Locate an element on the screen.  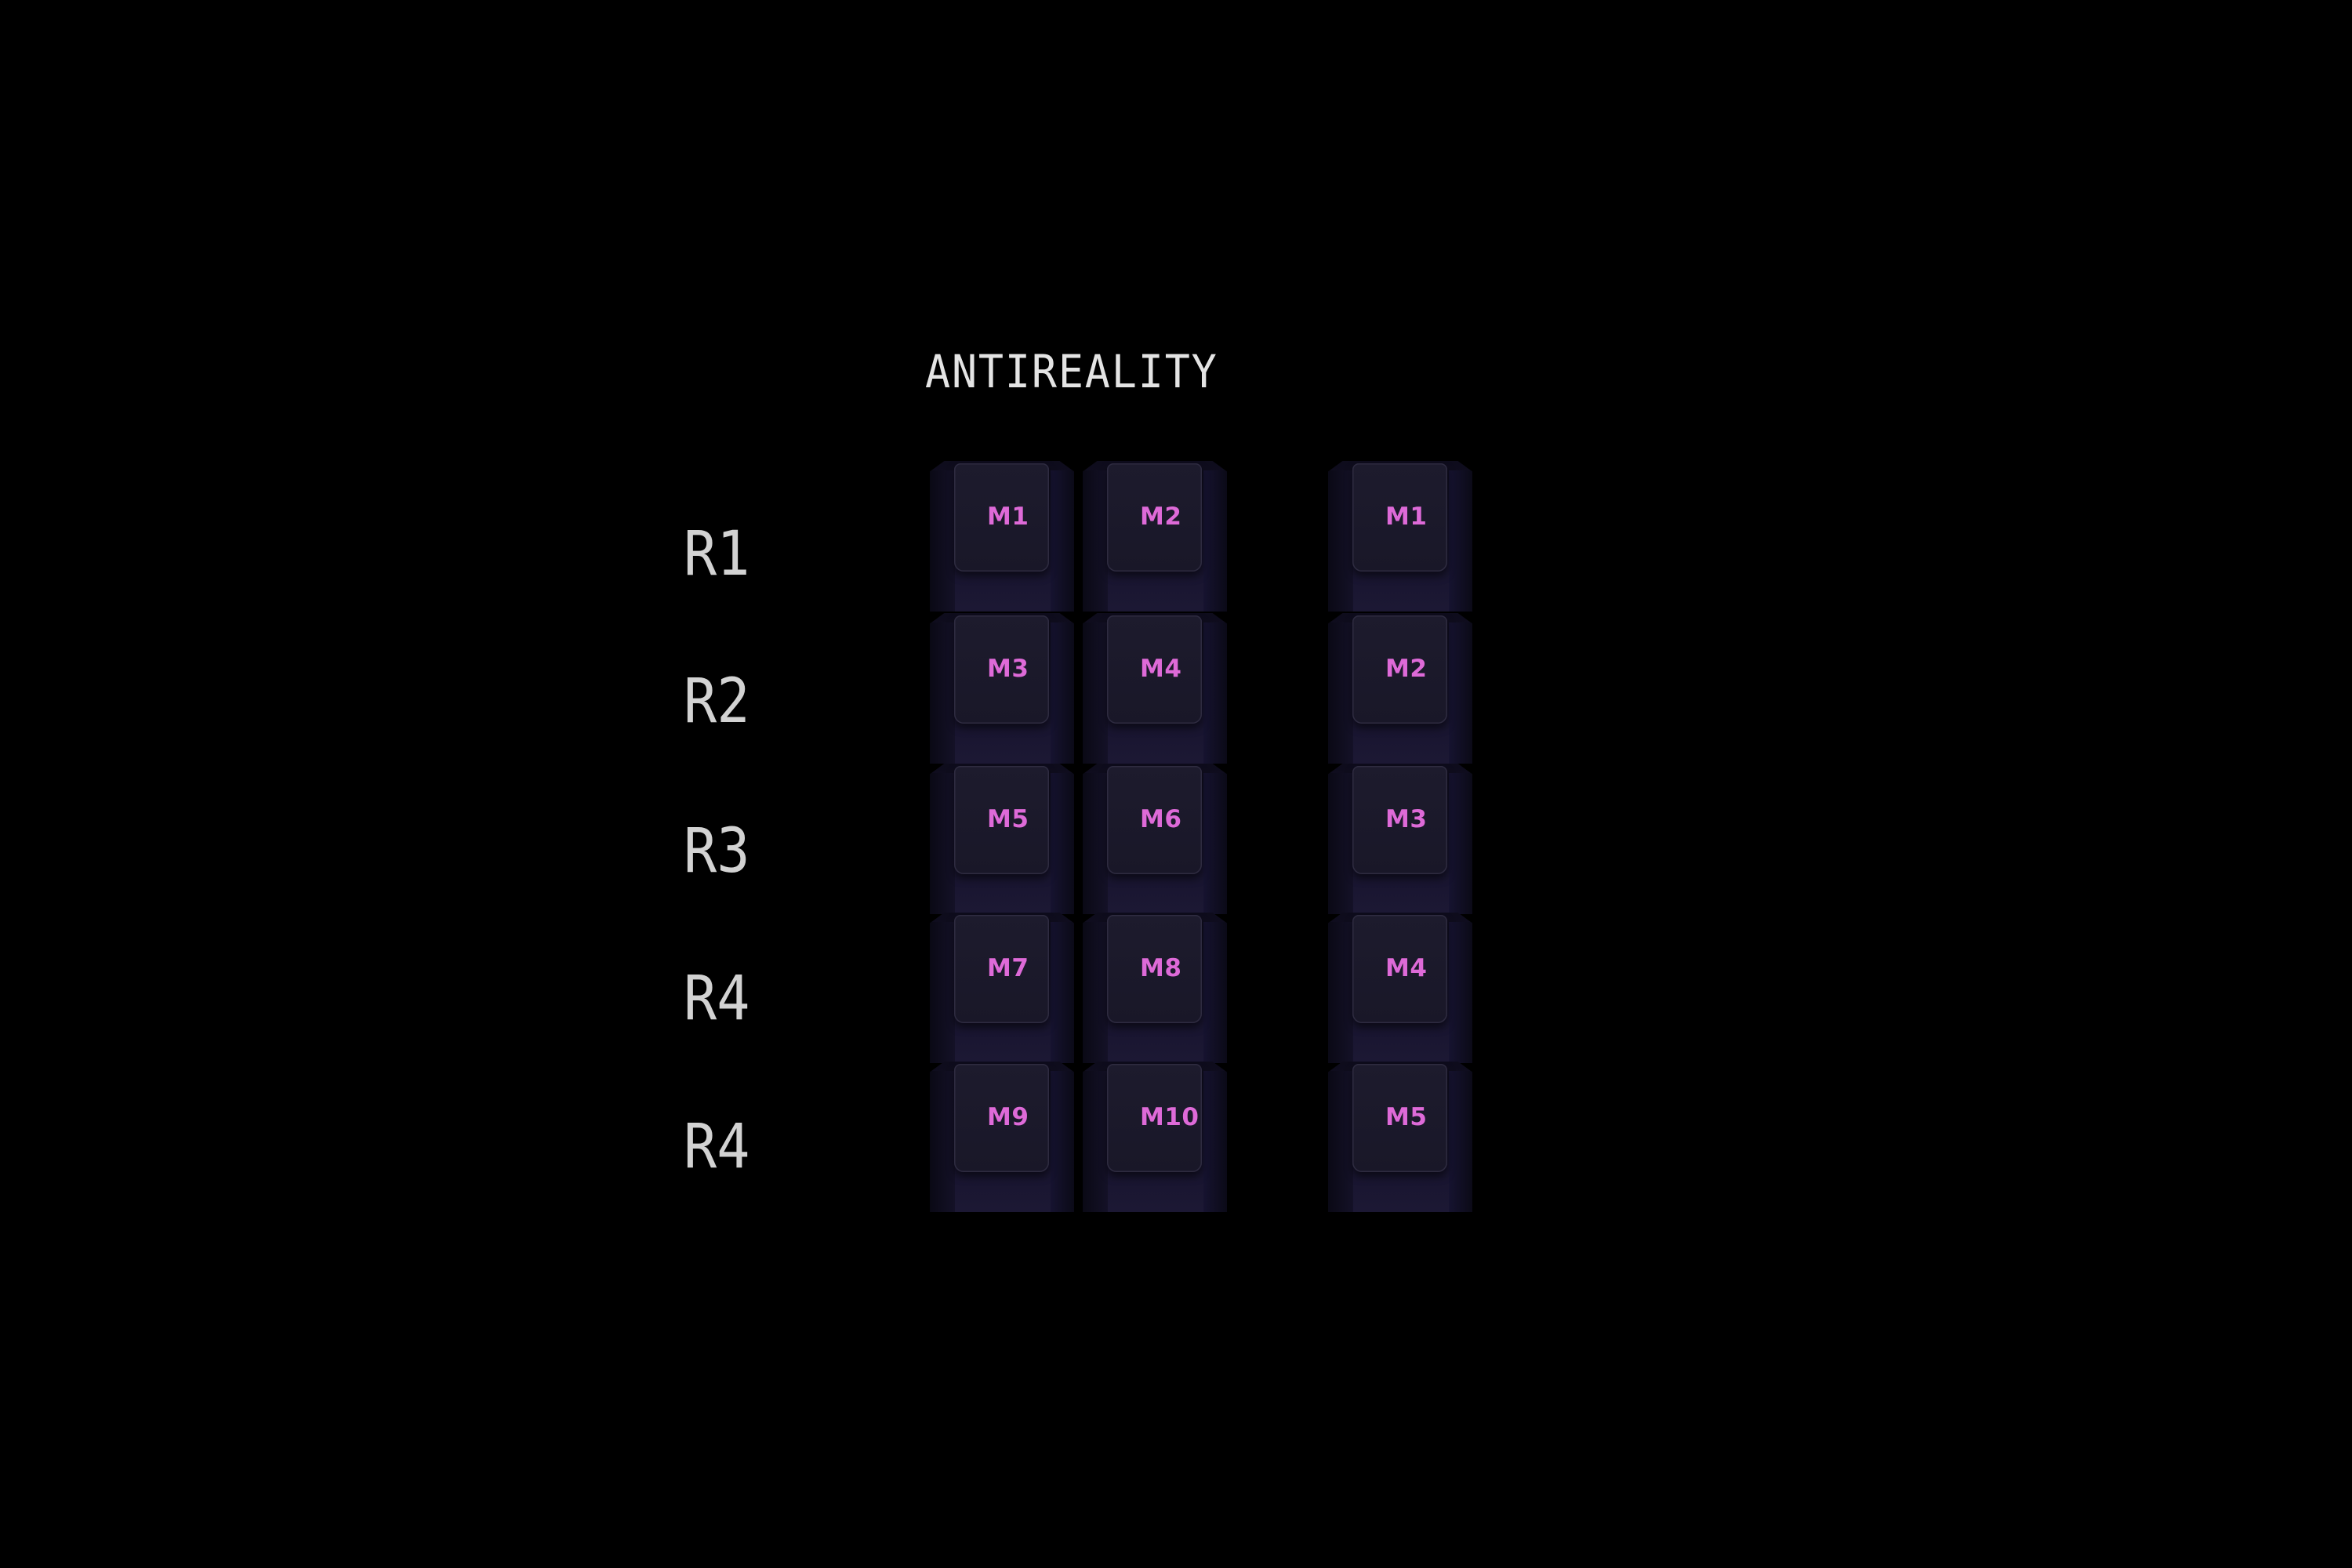
keycap-legend: M6 is located at coordinates (1161, 819).